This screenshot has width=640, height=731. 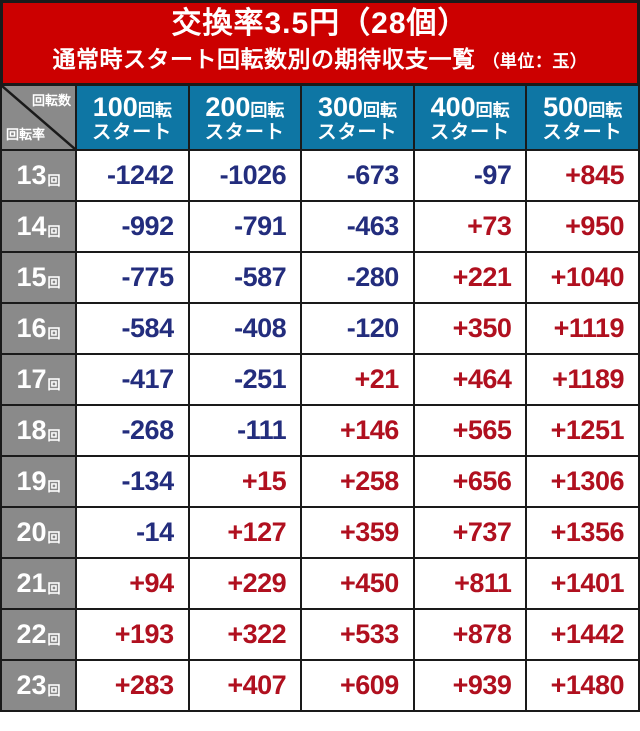 What do you see at coordinates (132, 379) in the screenshot?
I see `cell-17-100start: -417` at bounding box center [132, 379].